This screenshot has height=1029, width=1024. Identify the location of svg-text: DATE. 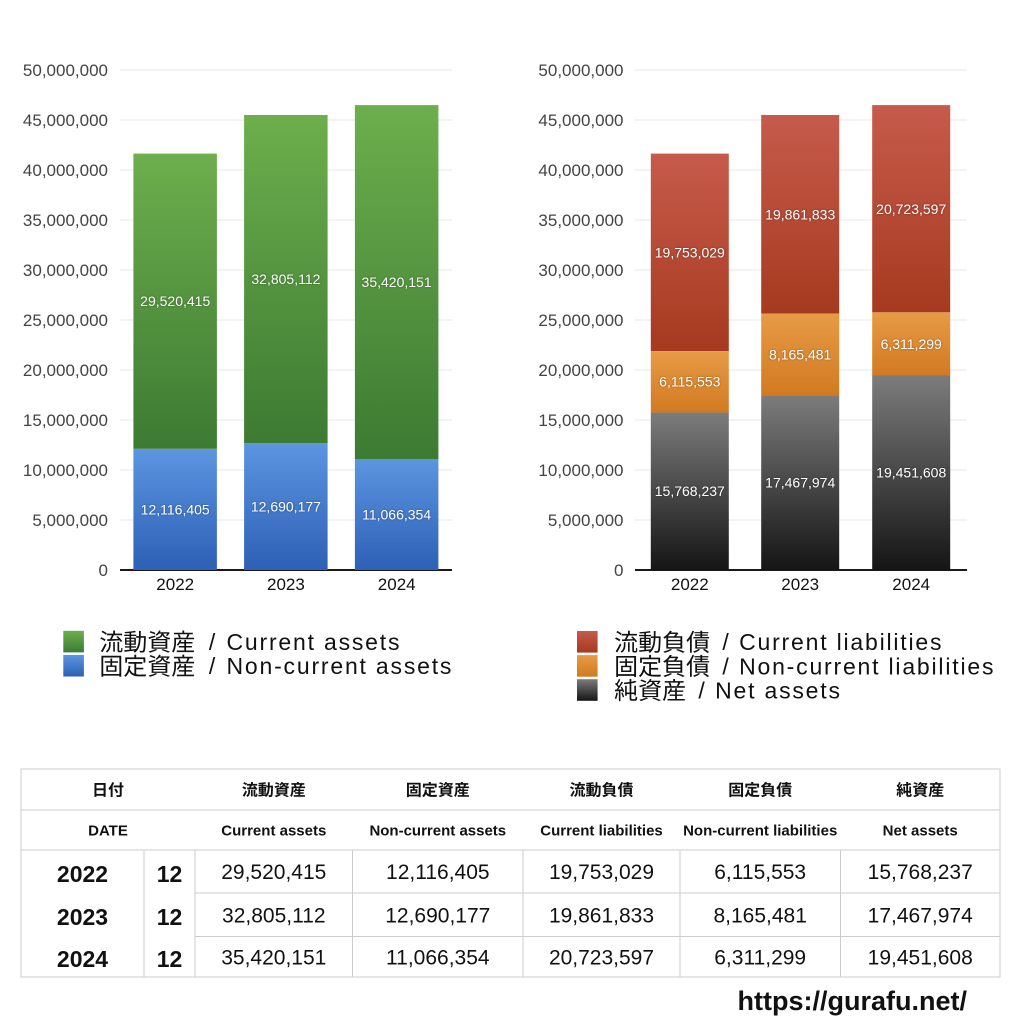
(108, 830).